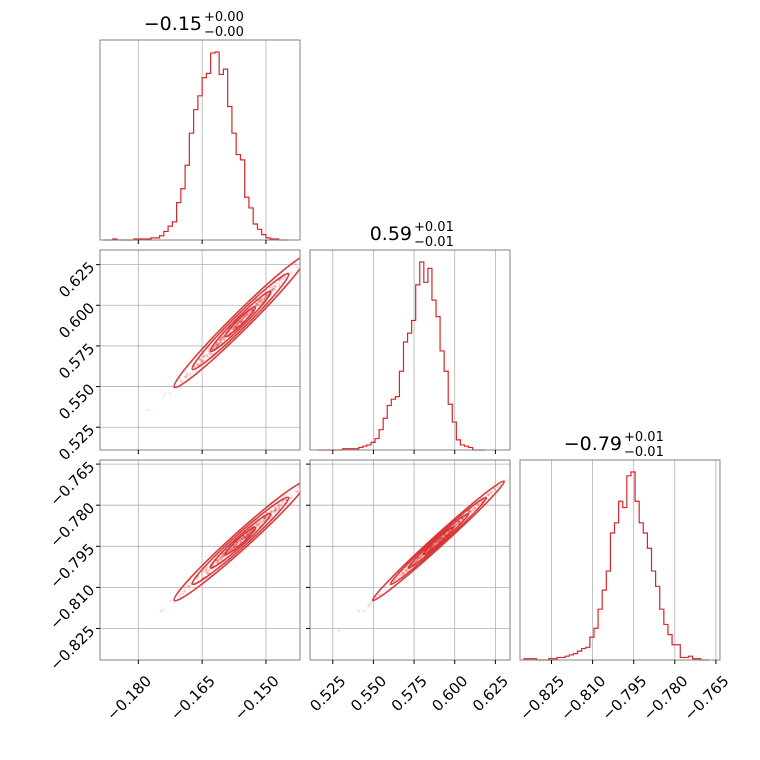 The width and height of the screenshot is (760, 760). I want to click on y-tick-label: −0.825, so click(72, 648).